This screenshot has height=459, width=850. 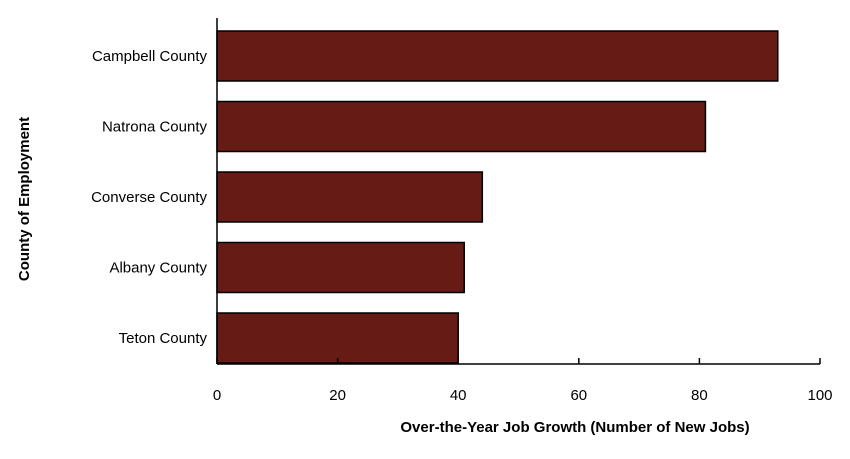 What do you see at coordinates (158, 268) in the screenshot?
I see `category-label: Albany County` at bounding box center [158, 268].